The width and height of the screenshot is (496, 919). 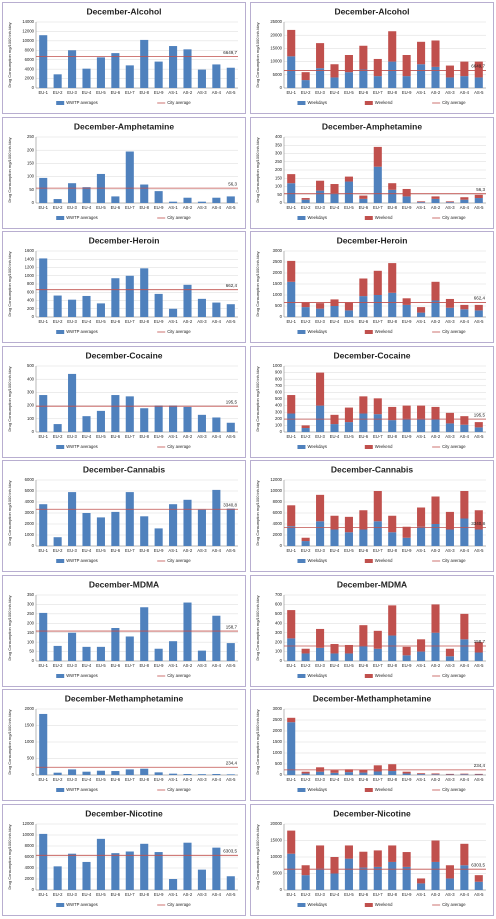 I want to click on y-tick-label: 100, so click(x=279, y=650).